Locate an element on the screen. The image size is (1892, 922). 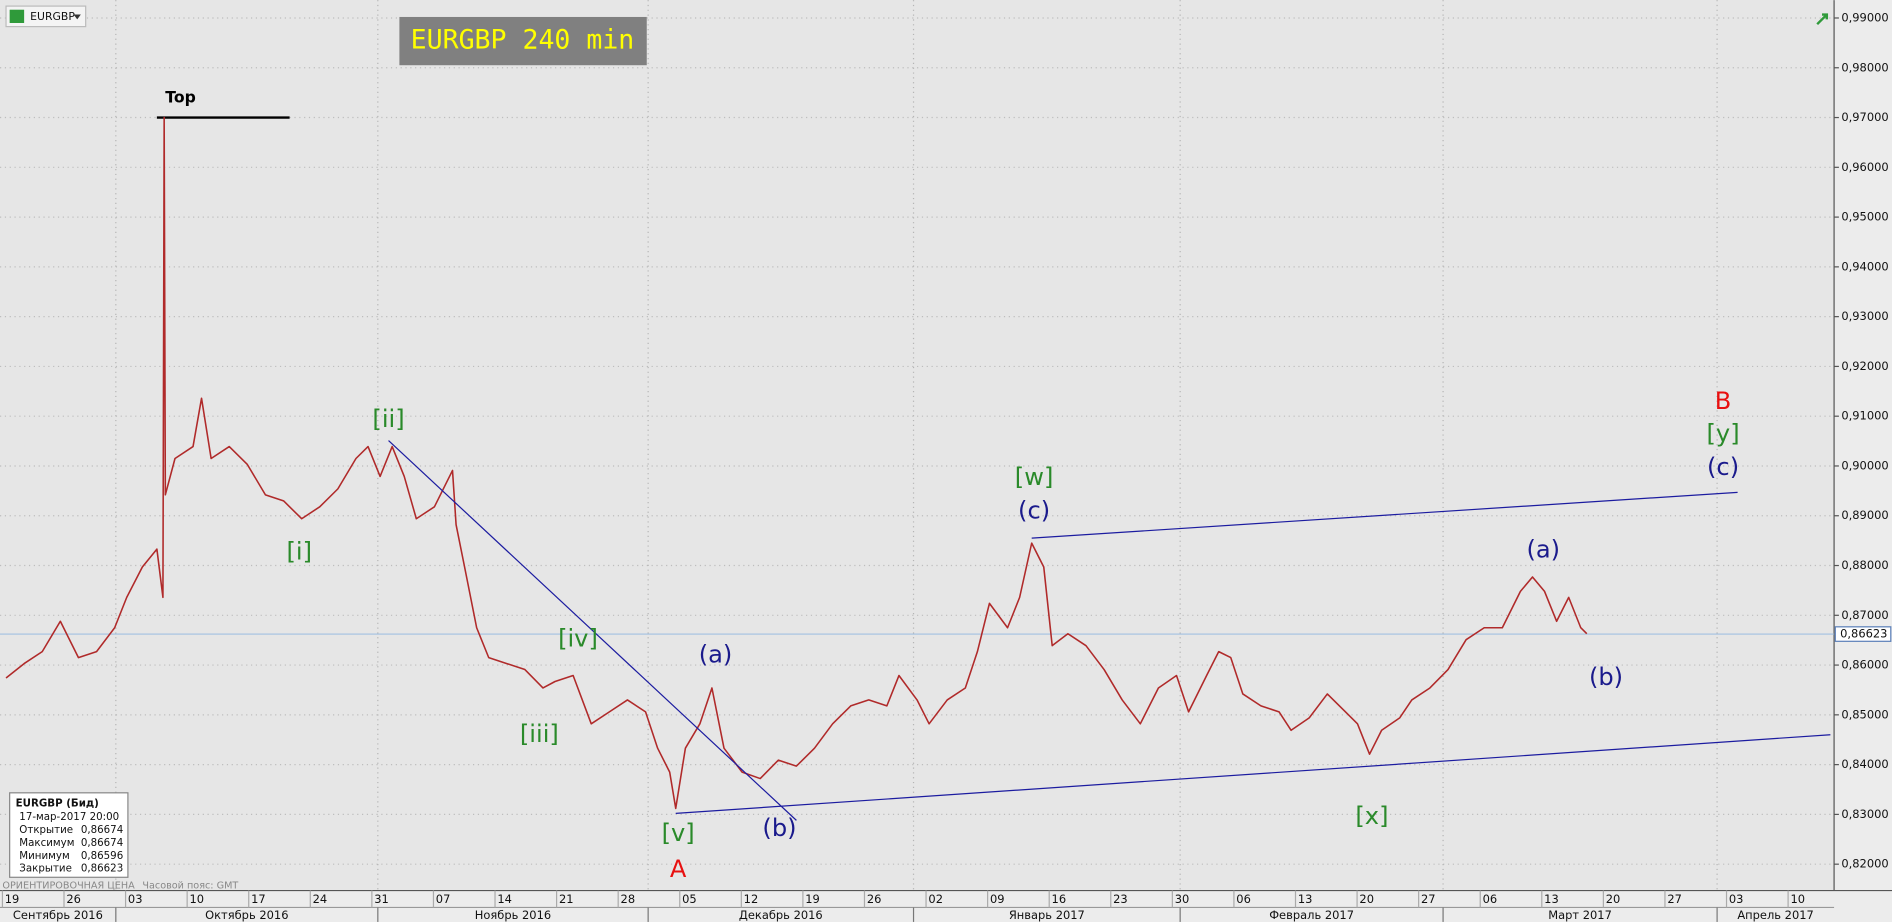
wave-label: (a) is located at coordinates (716, 654).